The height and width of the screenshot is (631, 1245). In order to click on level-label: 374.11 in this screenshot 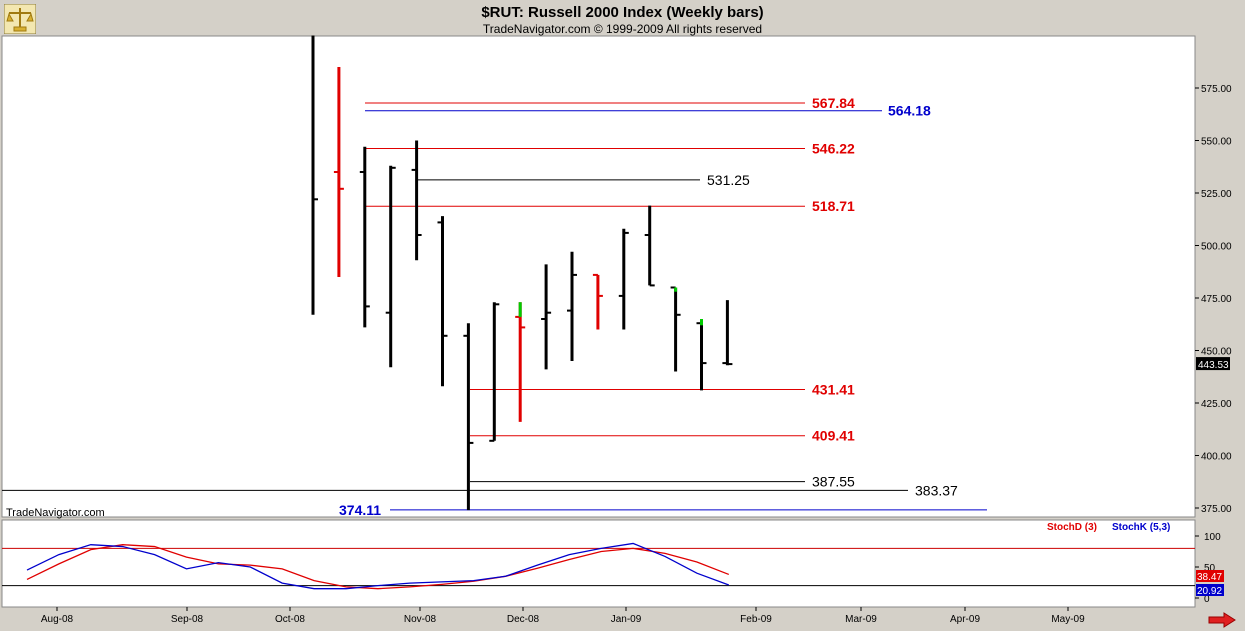, I will do `click(360, 510)`.